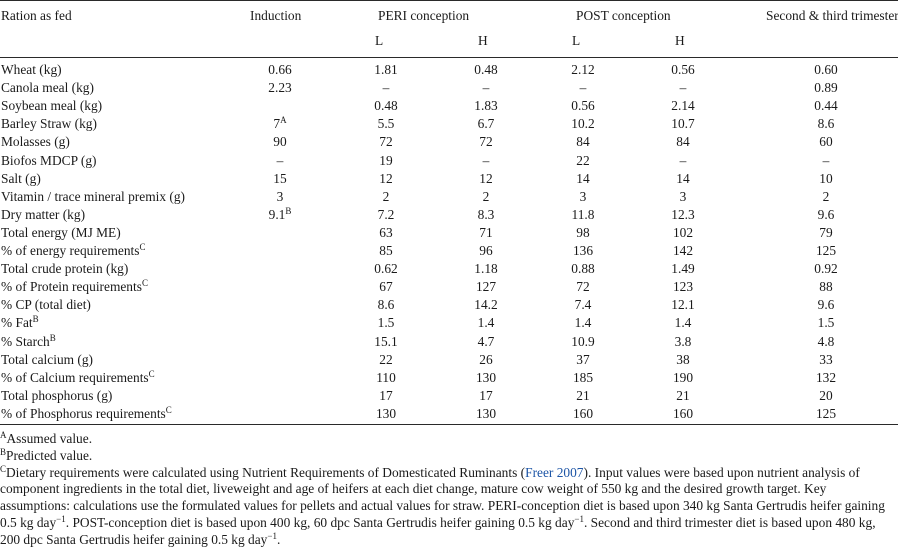  I want to click on row-label: Canola meal (kg), so click(47, 88).